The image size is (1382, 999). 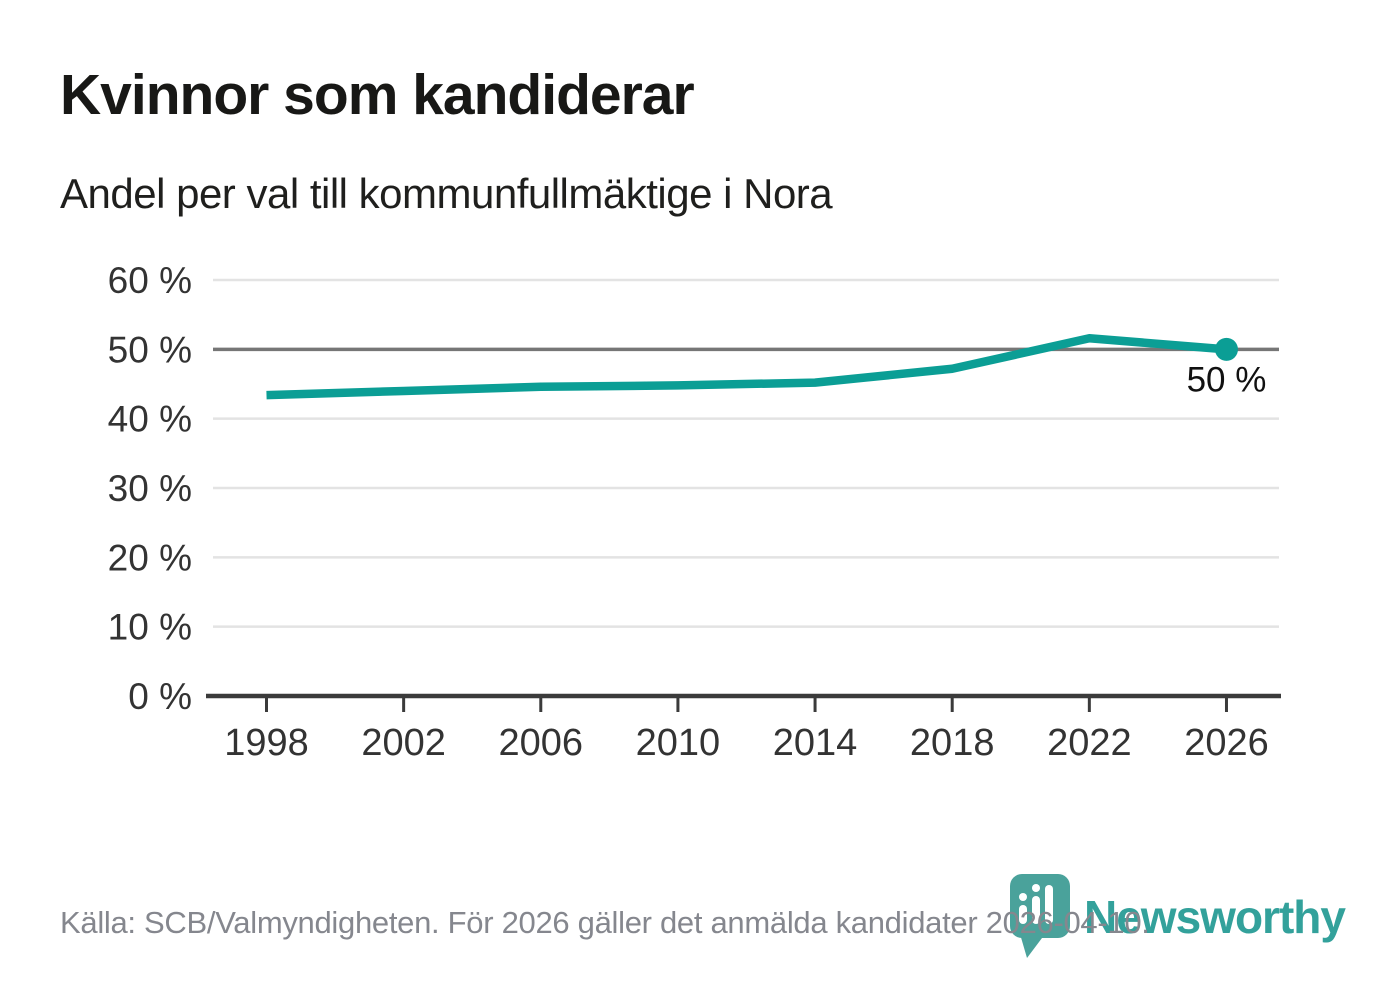 What do you see at coordinates (1040, 916) in the screenshot?
I see `newsworthy-chart-bubble-icon` at bounding box center [1040, 916].